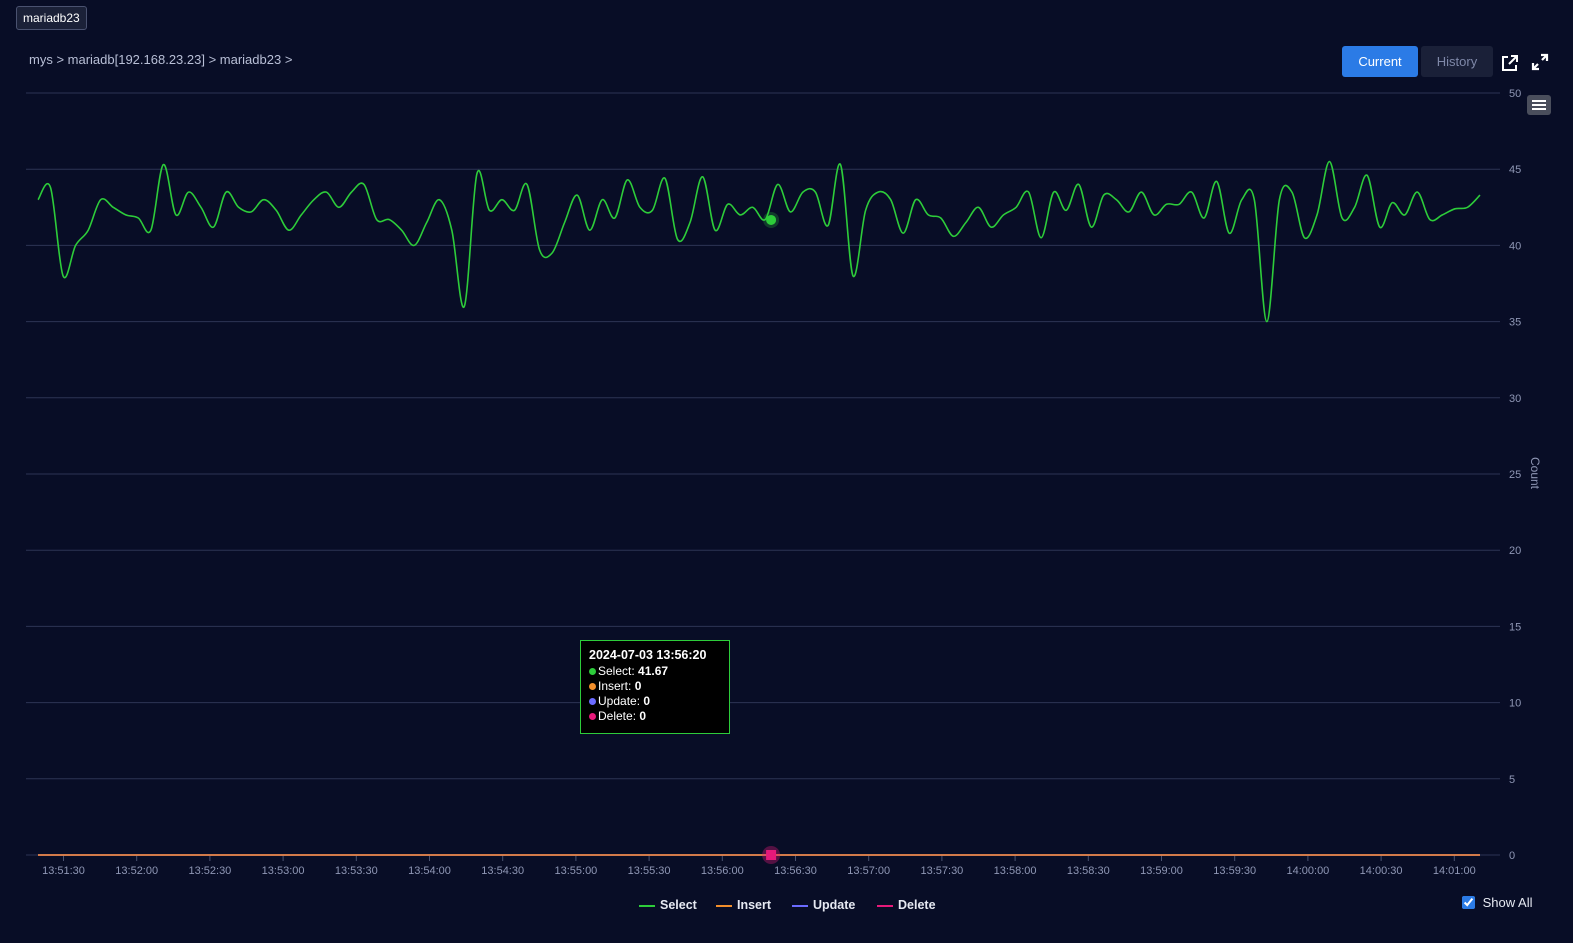 This screenshot has height=943, width=1573. What do you see at coordinates (917, 905) in the screenshot?
I see `legend-label: Delete` at bounding box center [917, 905].